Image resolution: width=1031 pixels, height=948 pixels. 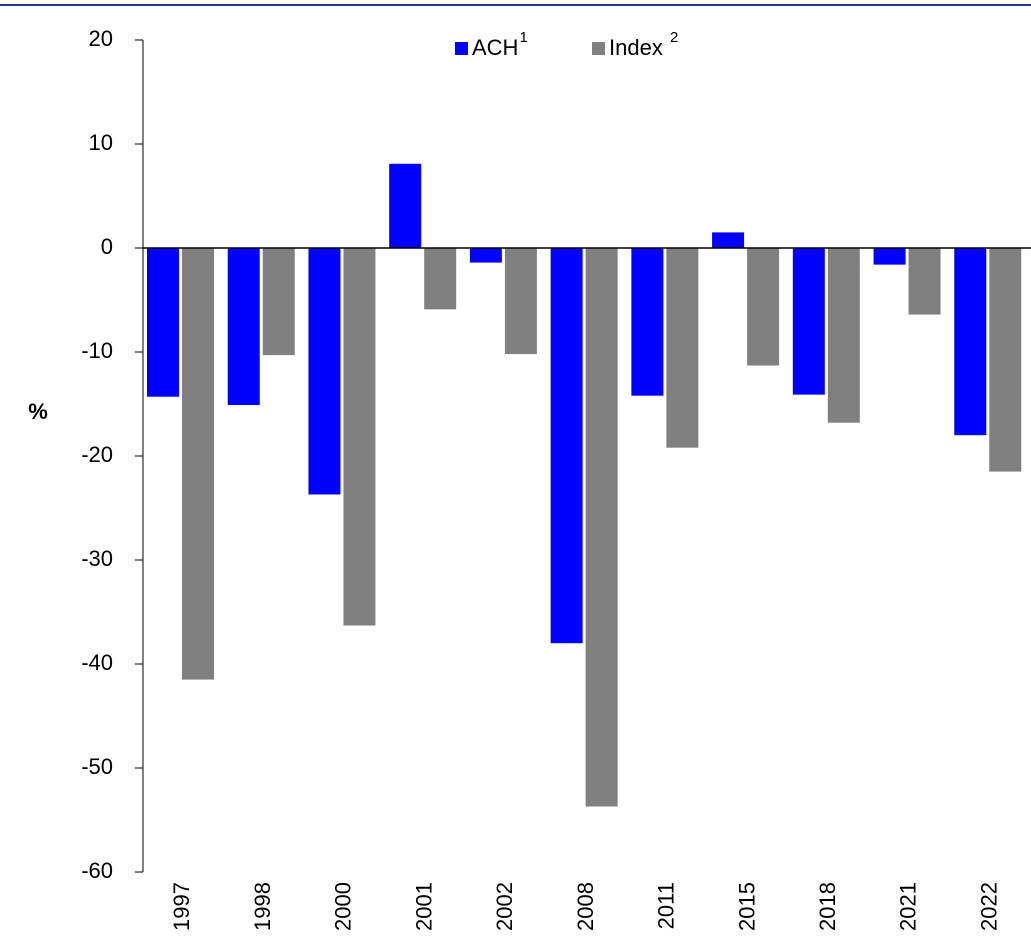 I want to click on x-tick-label: 1998, so click(x=262, y=906).